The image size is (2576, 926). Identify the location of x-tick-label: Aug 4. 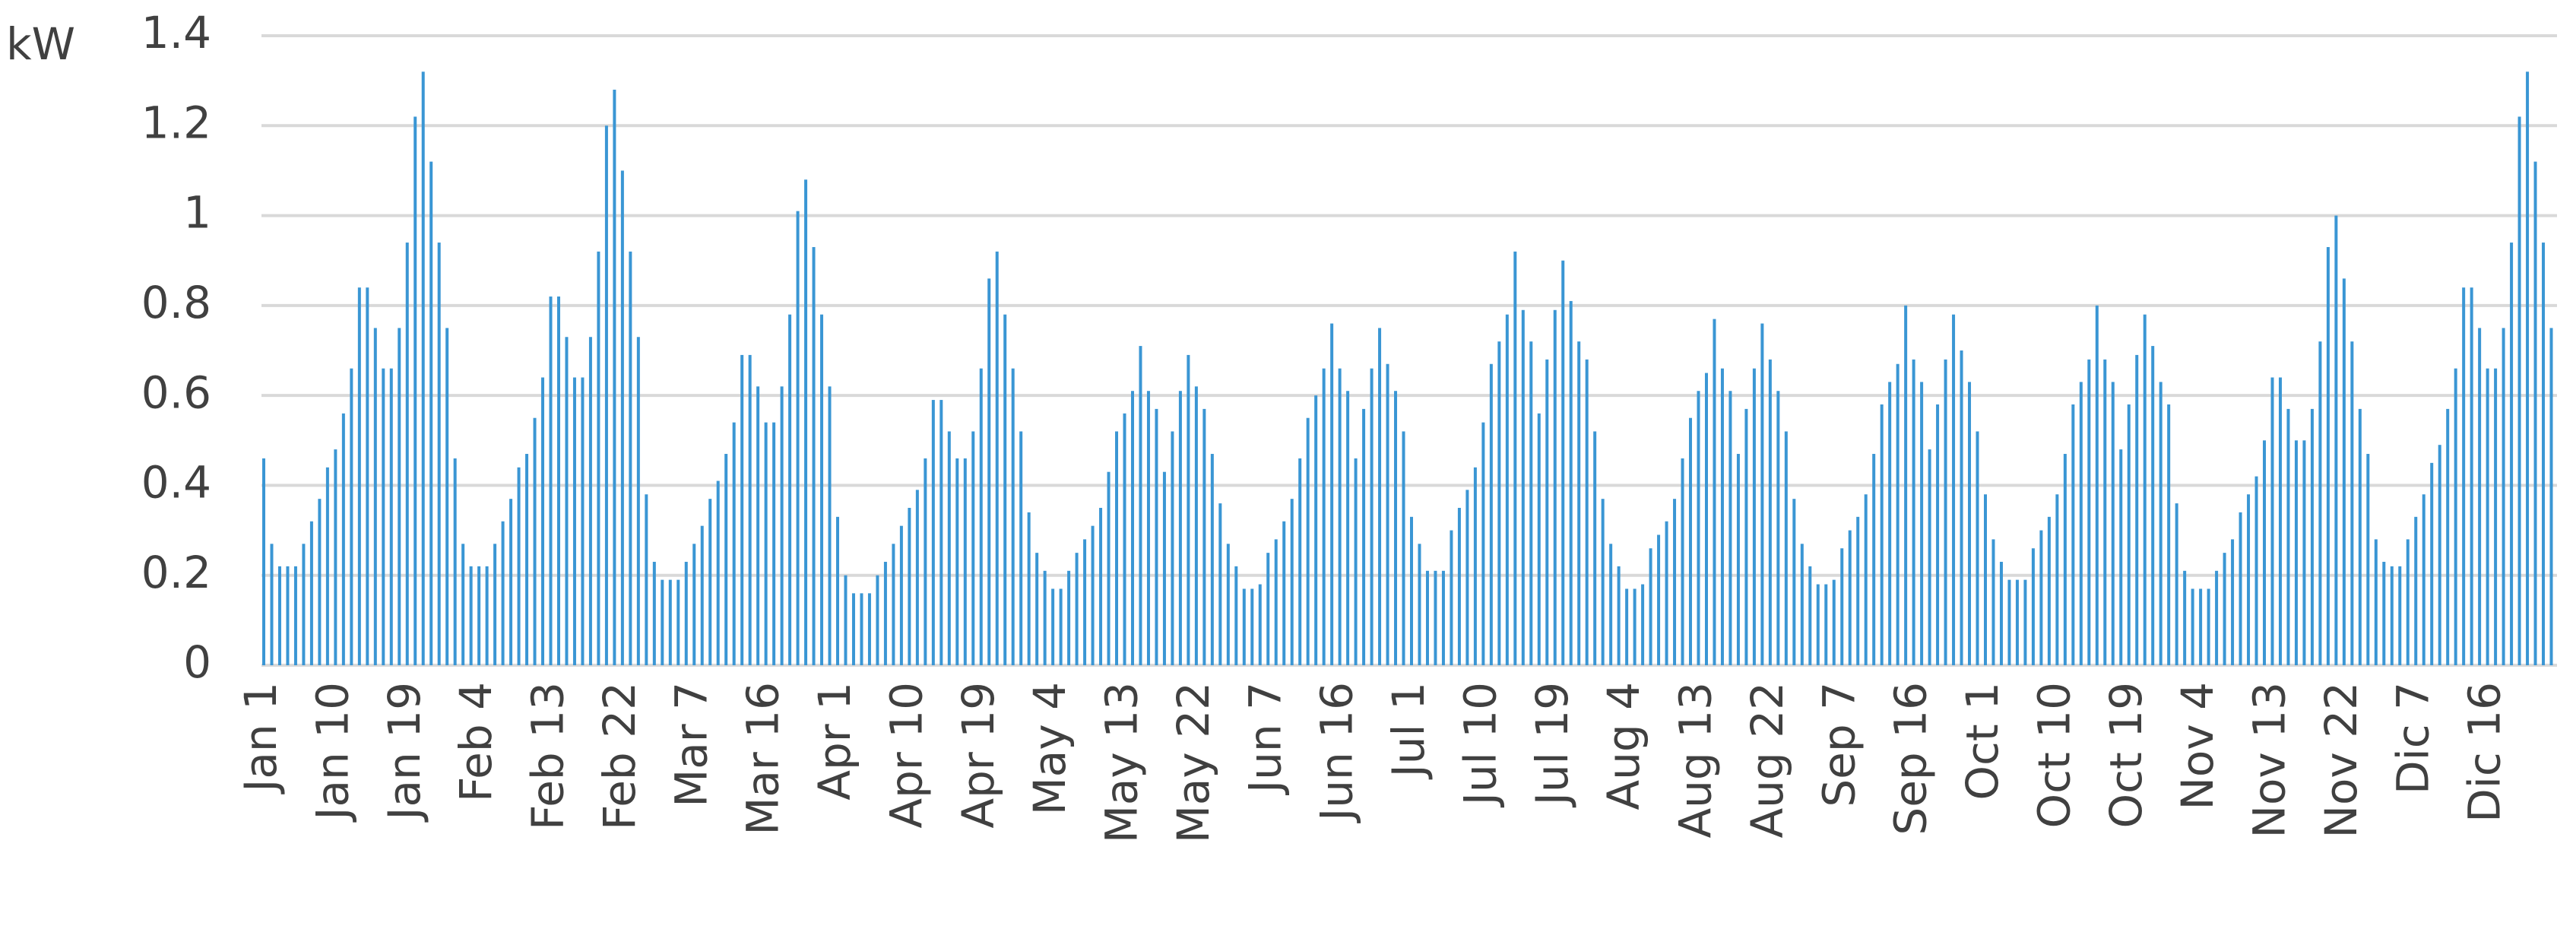
(1624, 746).